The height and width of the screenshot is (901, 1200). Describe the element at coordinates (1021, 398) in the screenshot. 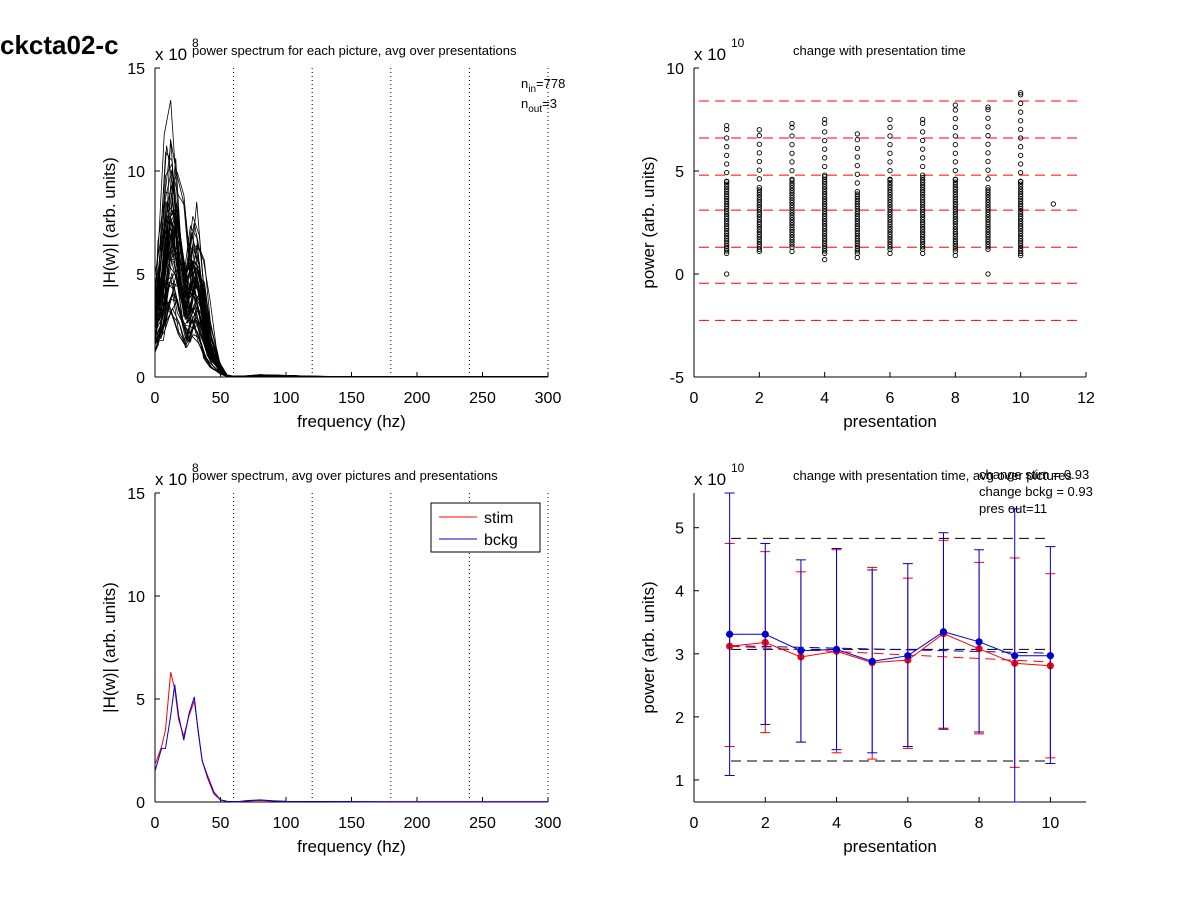

I see `x-tick-label: 10` at that location.